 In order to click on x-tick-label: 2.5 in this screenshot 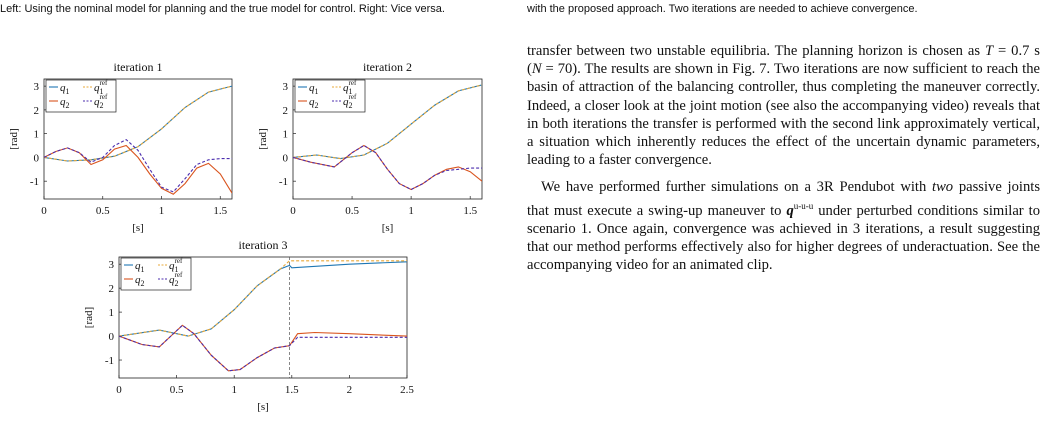, I will do `click(407, 390)`.